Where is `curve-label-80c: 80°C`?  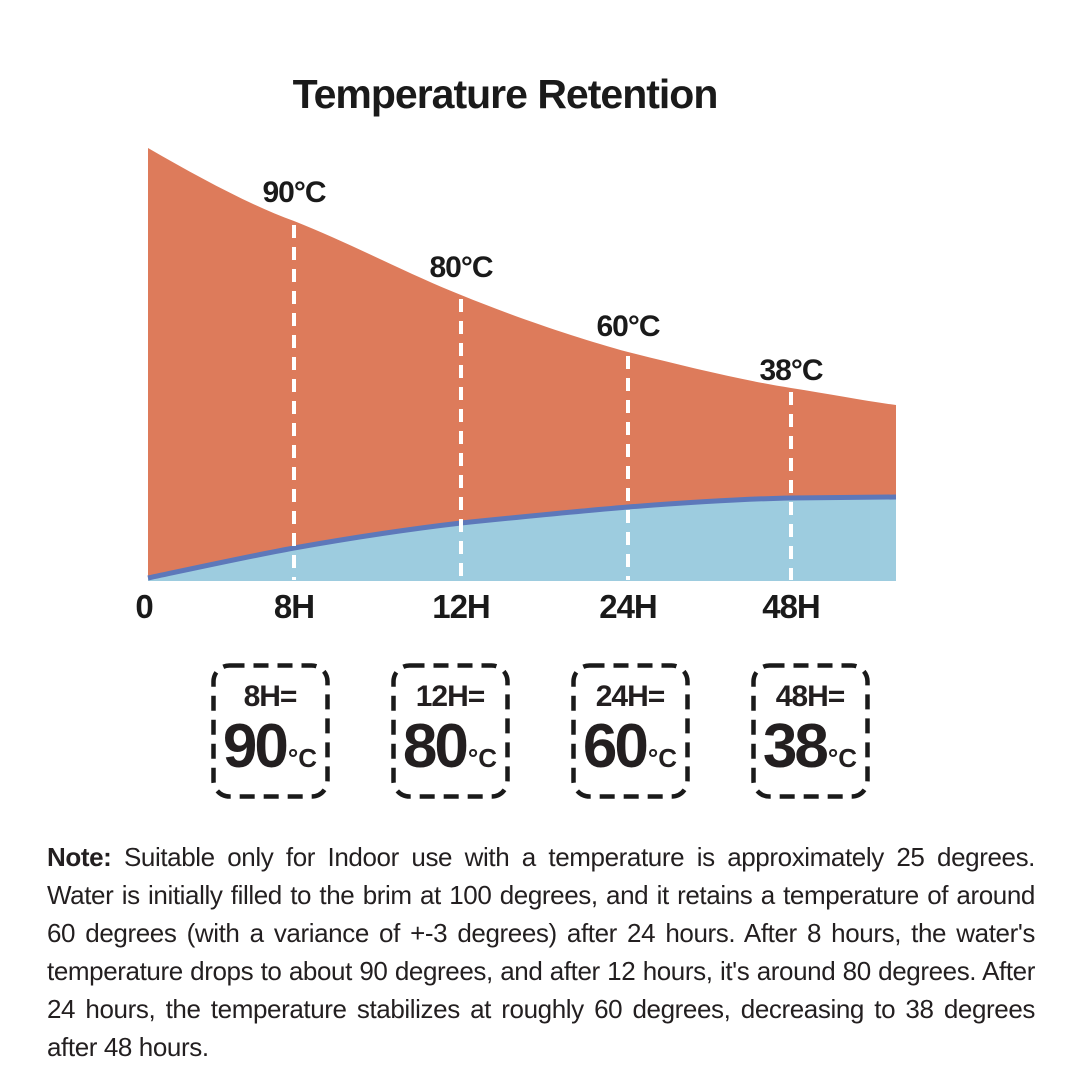 curve-label-80c: 80°C is located at coordinates (460, 267).